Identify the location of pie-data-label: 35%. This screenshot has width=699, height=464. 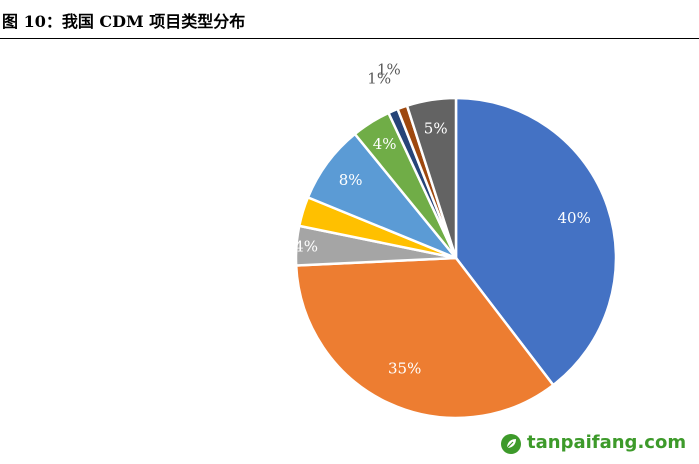
(404, 368).